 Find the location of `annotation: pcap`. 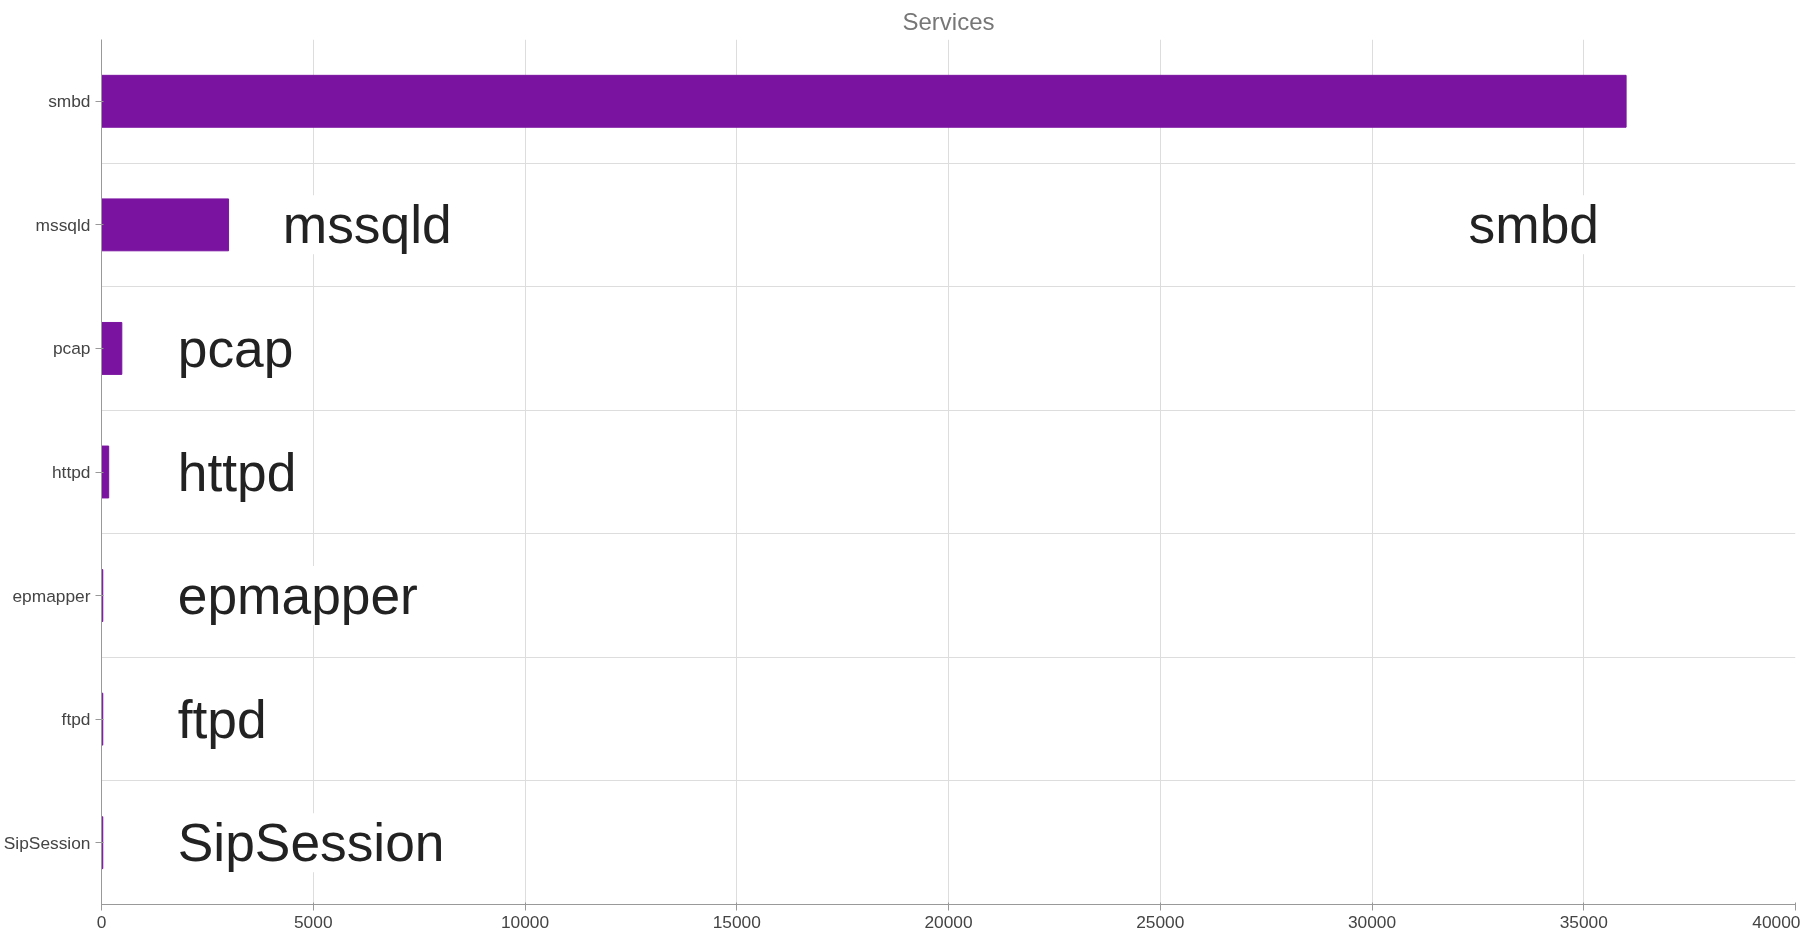

annotation: pcap is located at coordinates (235, 348).